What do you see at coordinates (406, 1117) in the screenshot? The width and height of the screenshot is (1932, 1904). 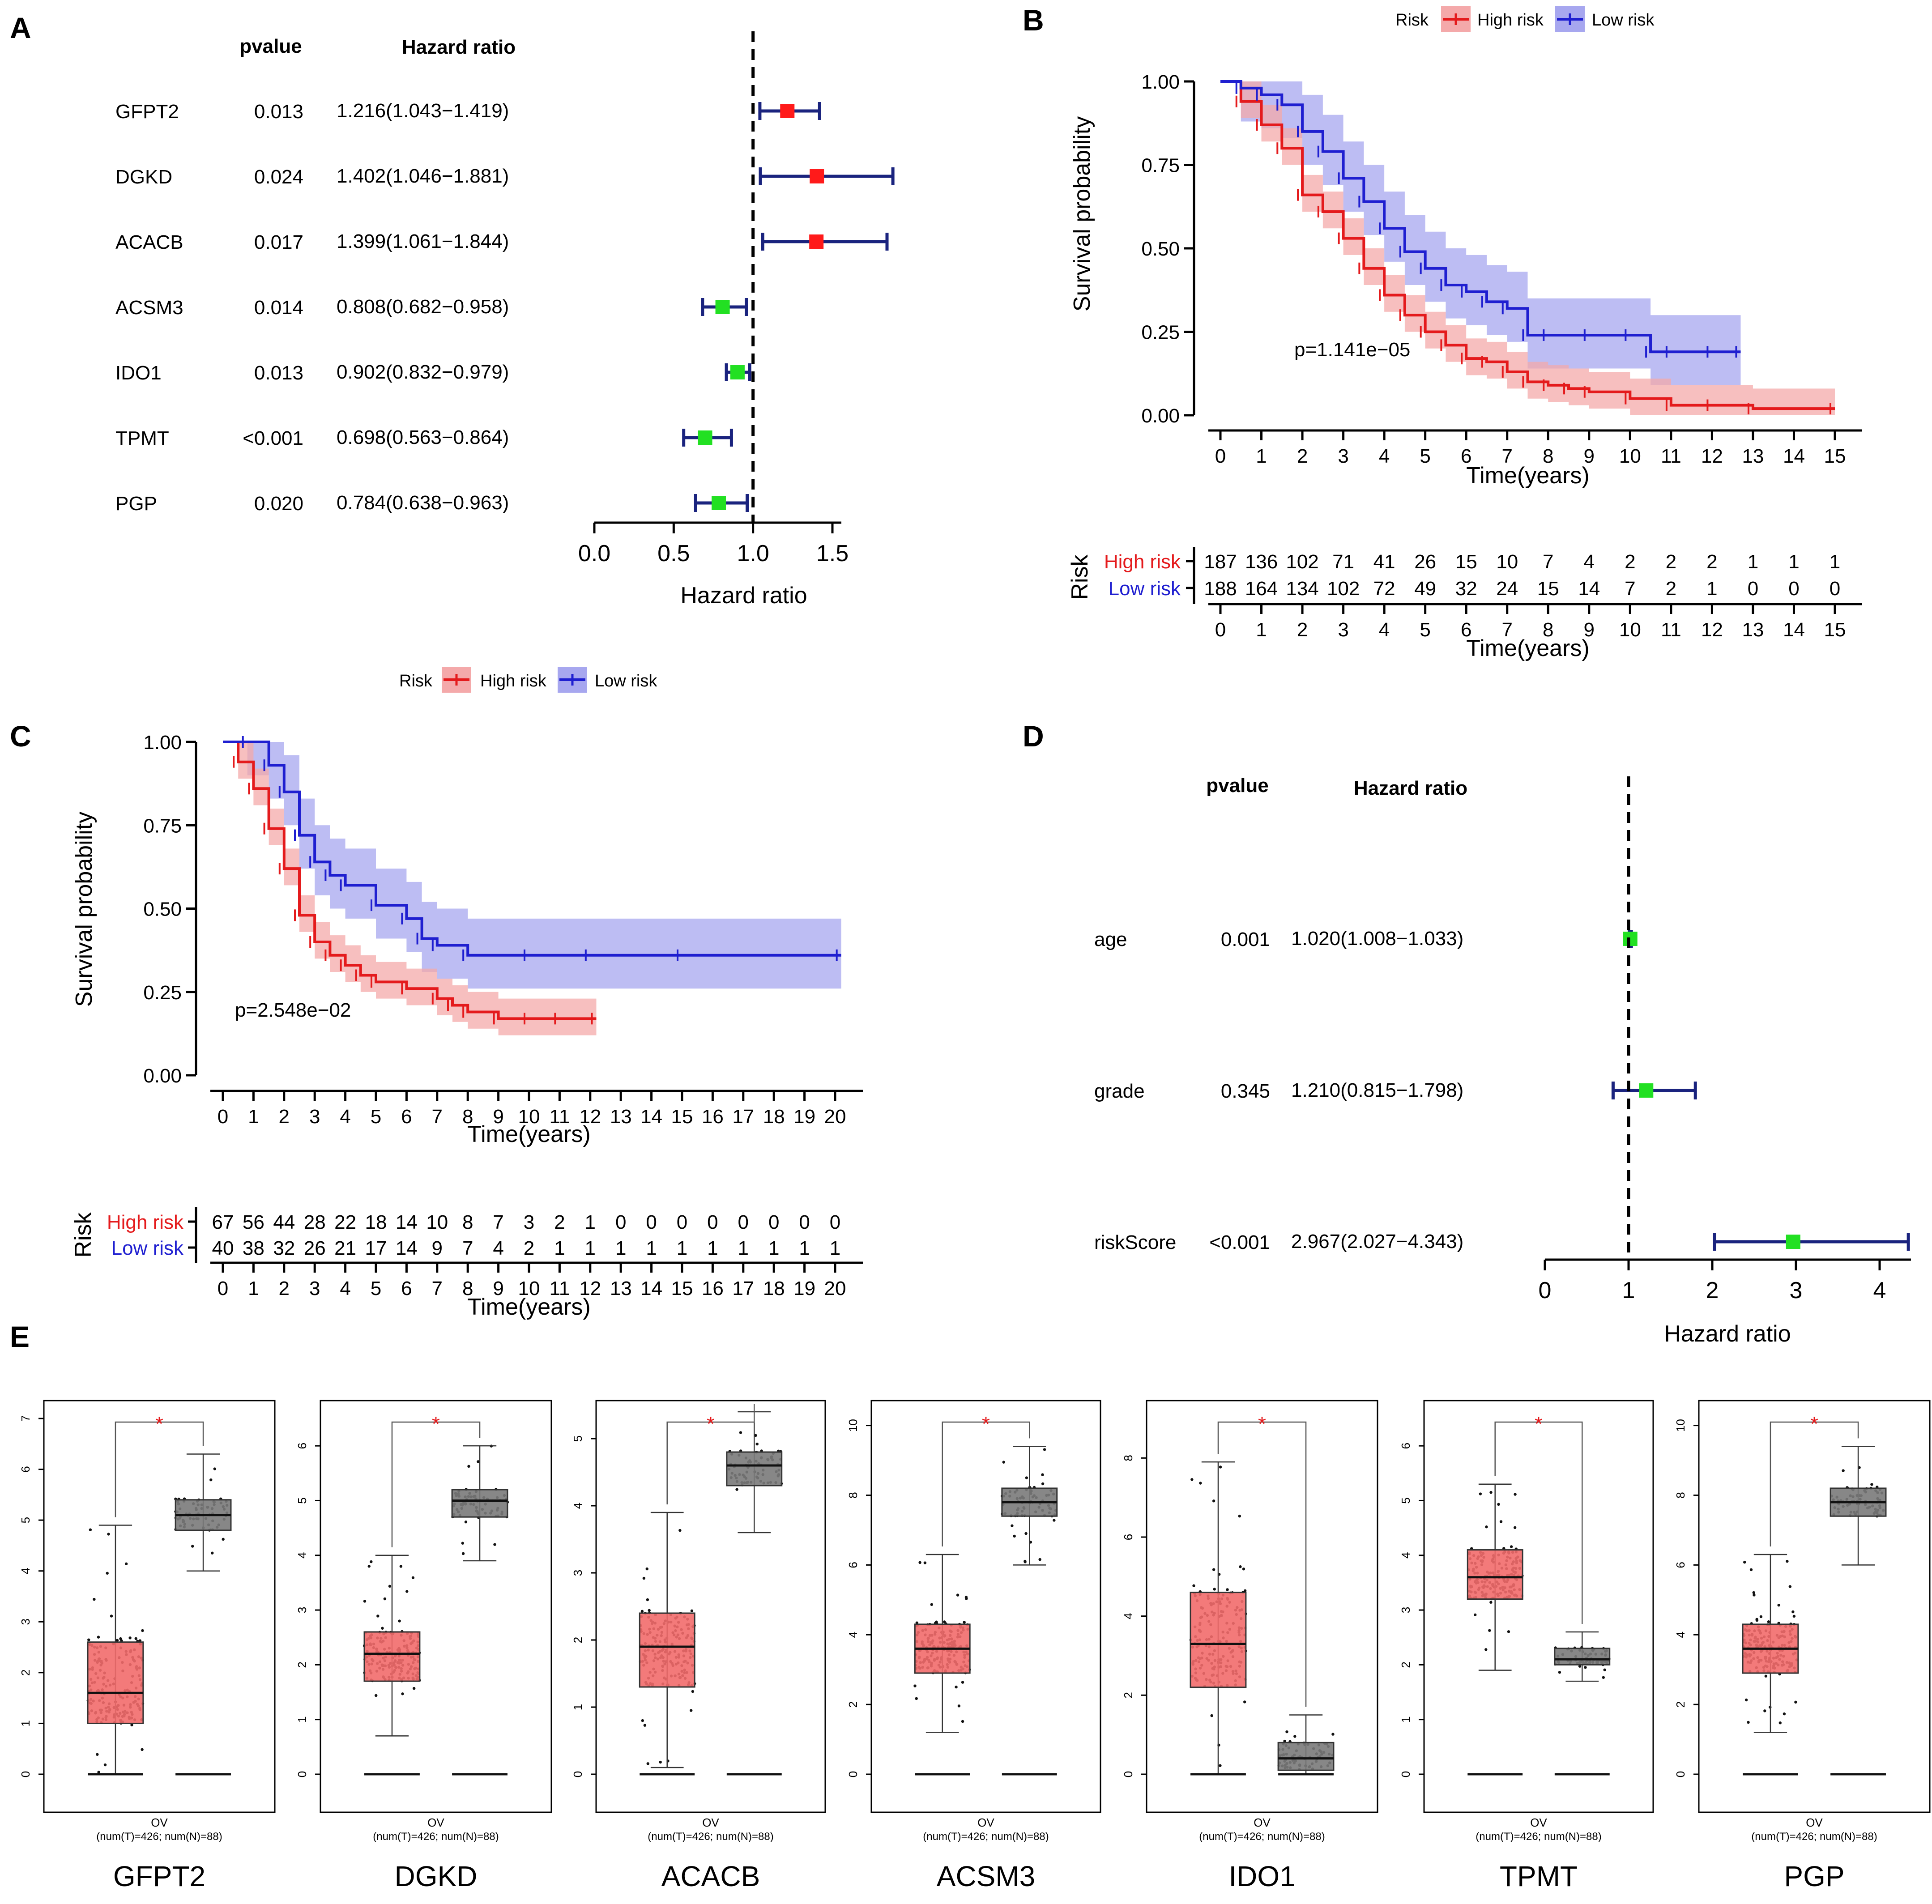 I see `c-x-tick-label: 6` at bounding box center [406, 1117].